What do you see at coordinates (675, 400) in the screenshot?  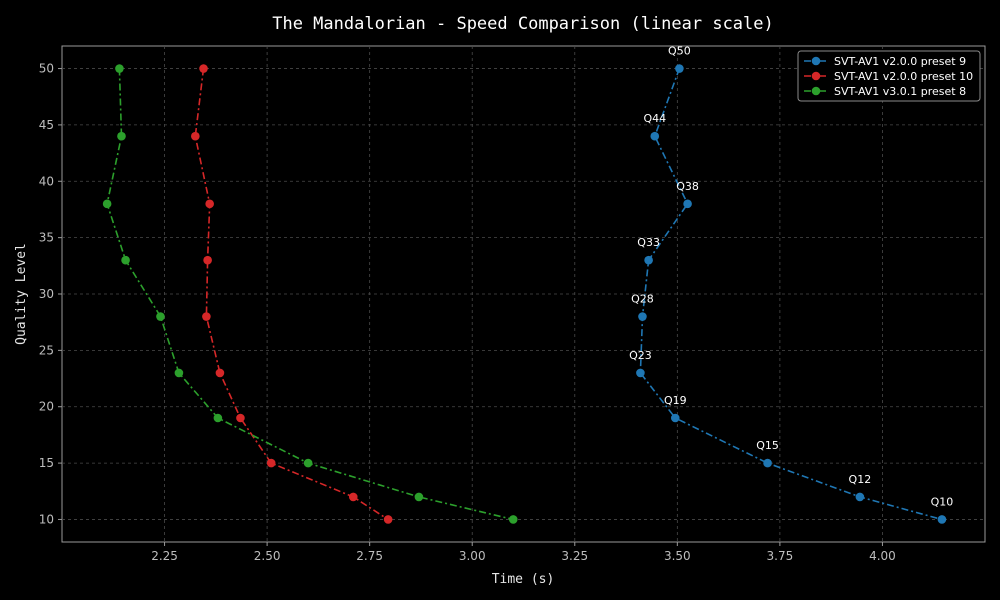 I see `point-label: Q19` at bounding box center [675, 400].